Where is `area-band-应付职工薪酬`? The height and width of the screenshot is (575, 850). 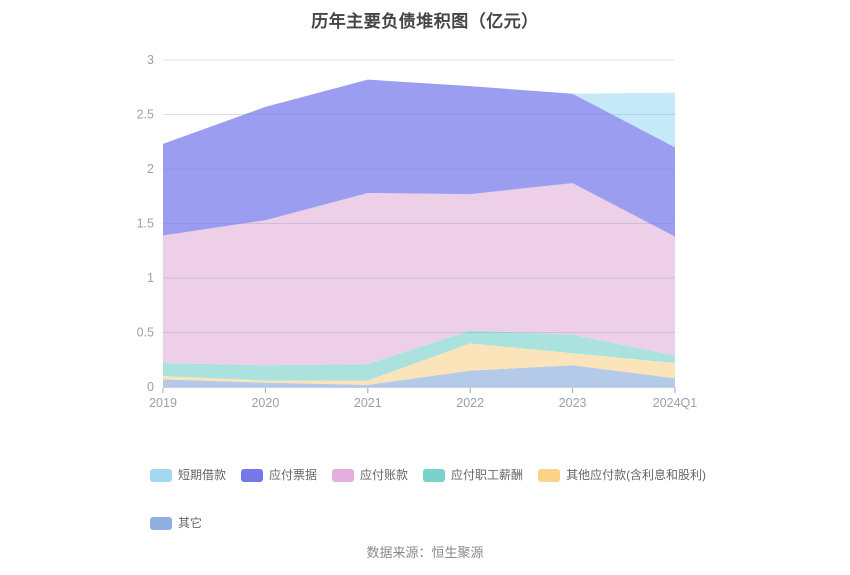 area-band-应付职工薪酬 is located at coordinates (419, 355).